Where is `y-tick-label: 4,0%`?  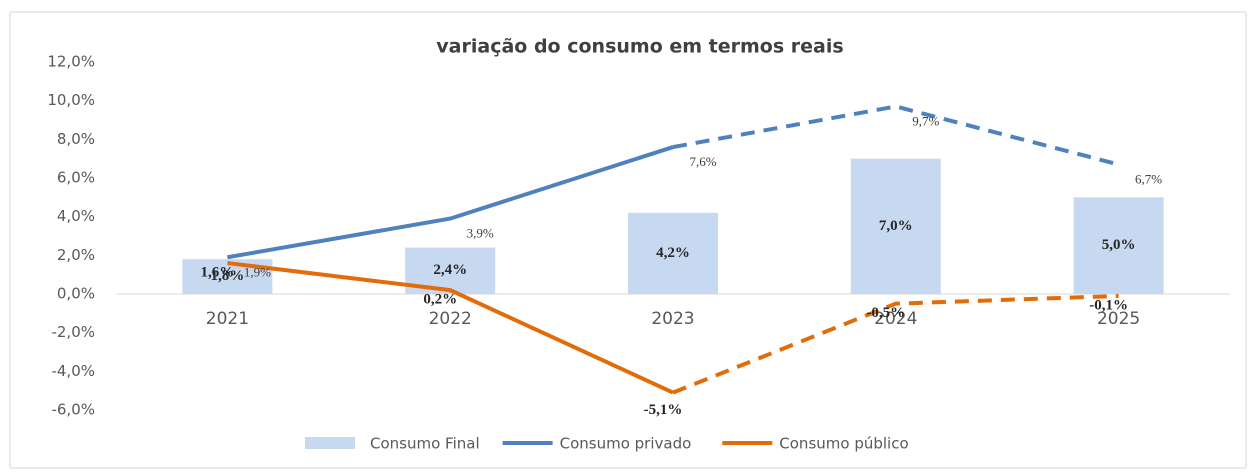 y-tick-label: 4,0% is located at coordinates (76, 216).